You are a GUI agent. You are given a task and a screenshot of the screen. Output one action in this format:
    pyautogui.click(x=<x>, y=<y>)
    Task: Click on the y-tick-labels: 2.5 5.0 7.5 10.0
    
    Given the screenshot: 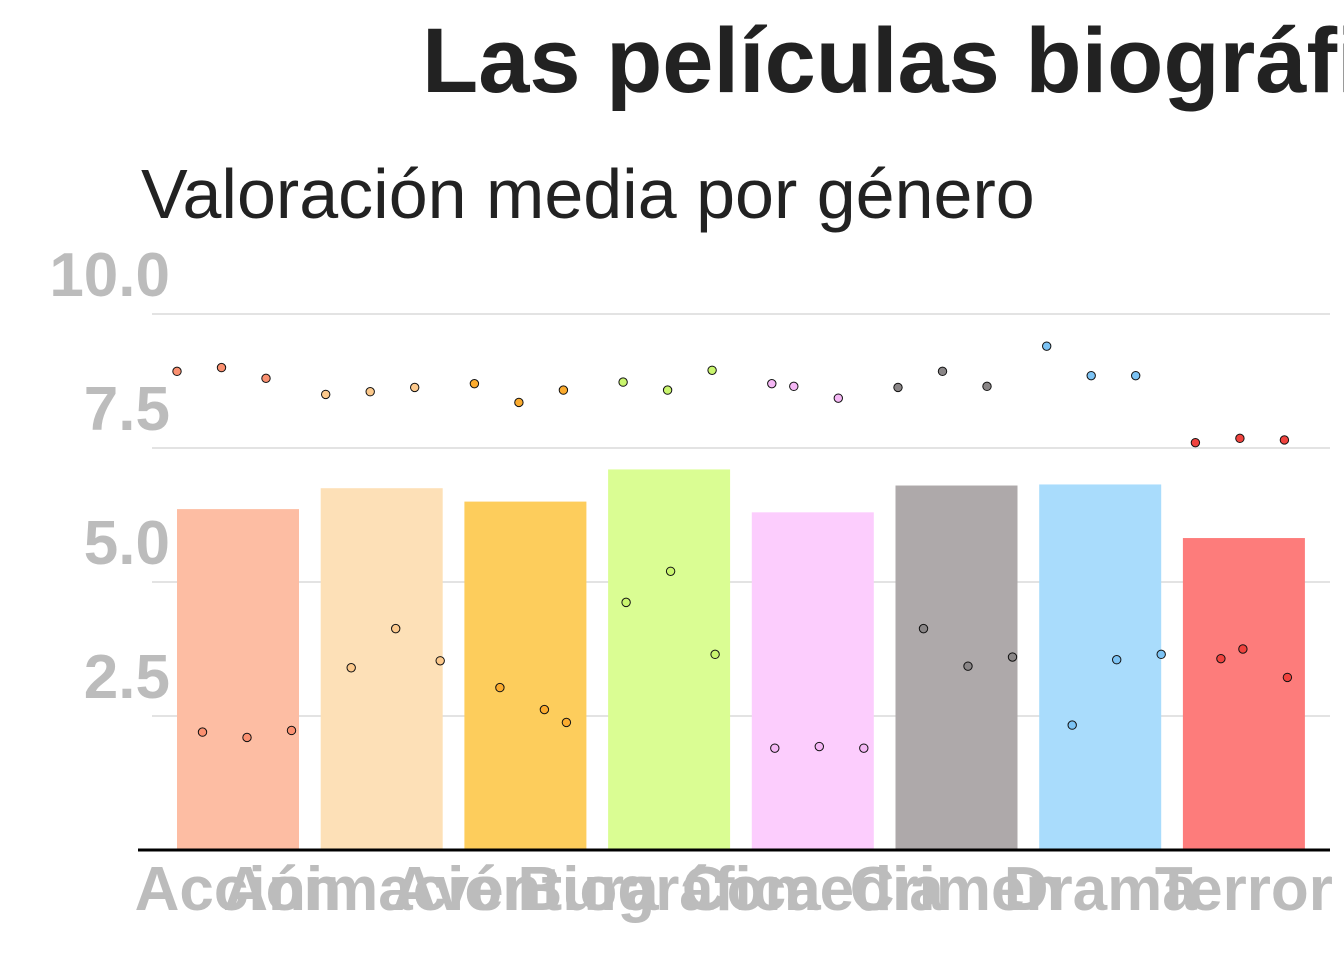 What is the action you would take?
    pyautogui.click(x=109, y=476)
    